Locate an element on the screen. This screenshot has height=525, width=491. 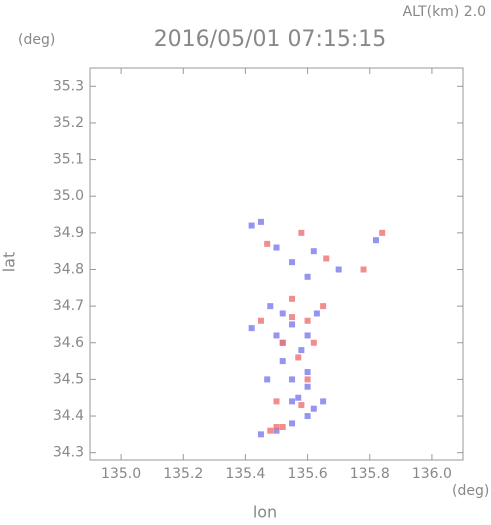
y-tick-label: 34.5 is located at coordinates (68, 379).